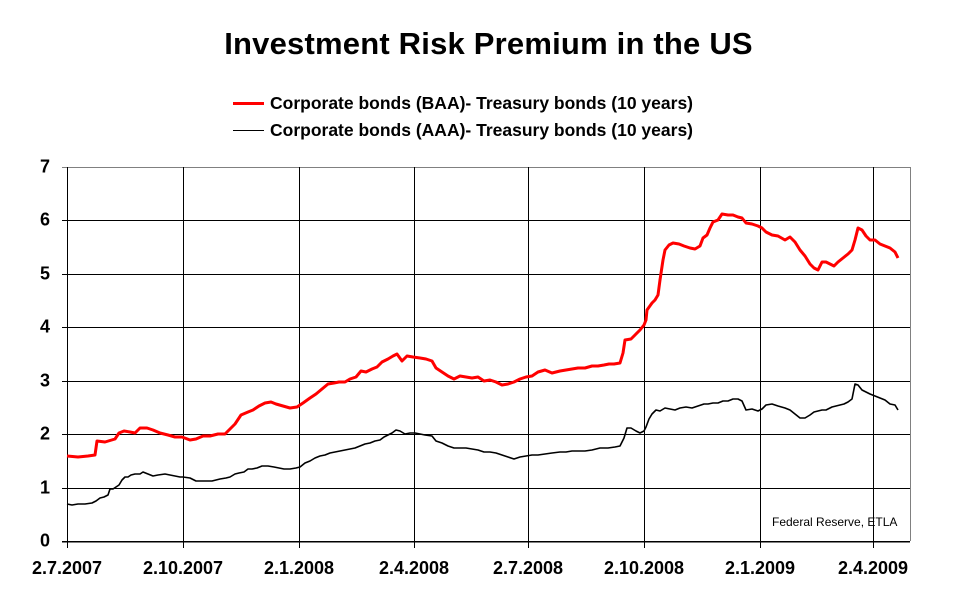 This screenshot has width=977, height=600. Describe the element at coordinates (644, 568) in the screenshot. I see `x-tick-2-10-2008: 2.10.2008` at that location.